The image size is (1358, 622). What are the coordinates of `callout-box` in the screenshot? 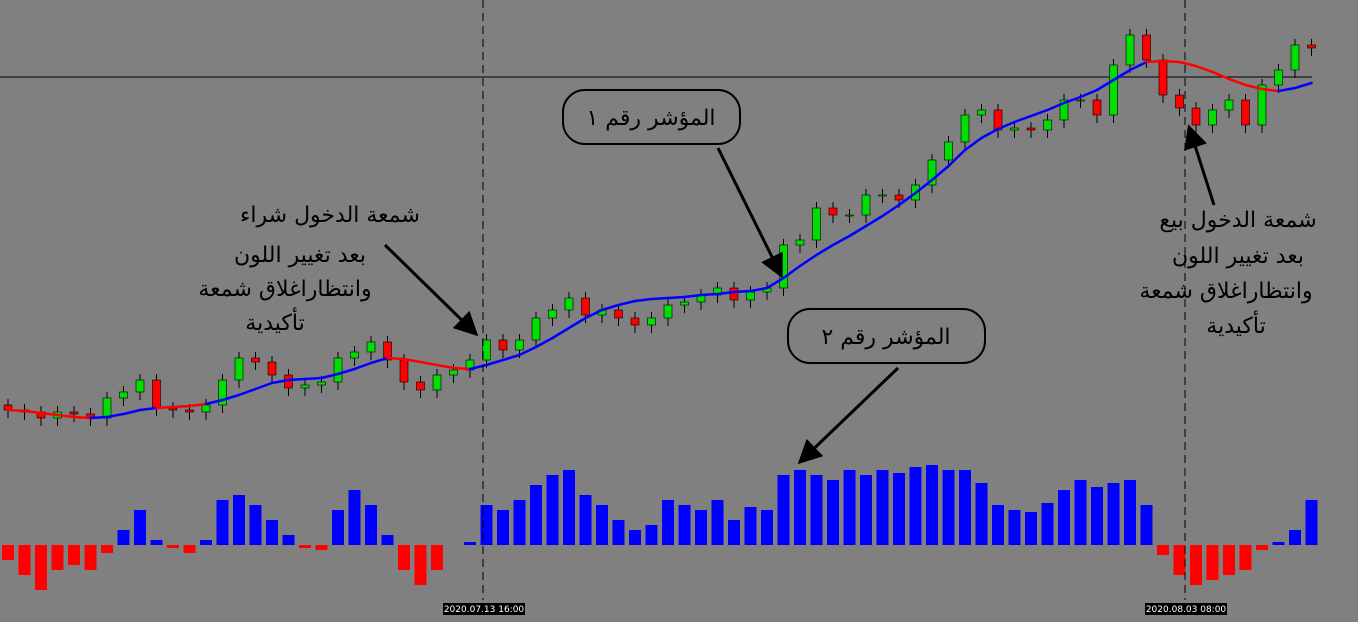 It's located at (651, 117).